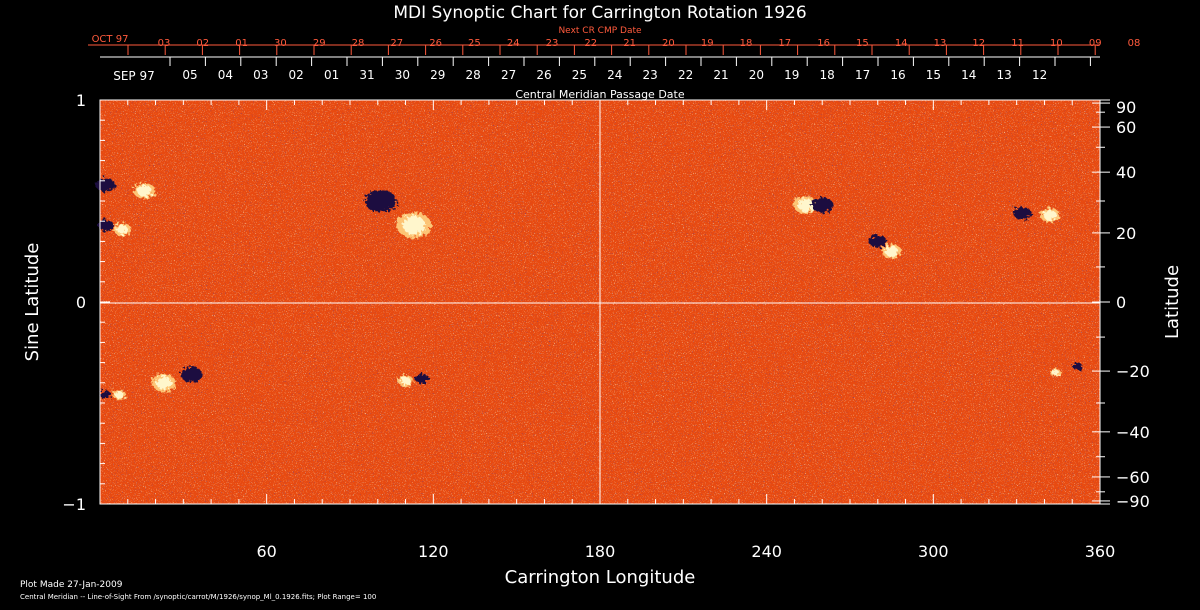 The width and height of the screenshot is (1200, 610). Describe the element at coordinates (668, 43) in the screenshot. I see `top-axis-day: 20` at that location.